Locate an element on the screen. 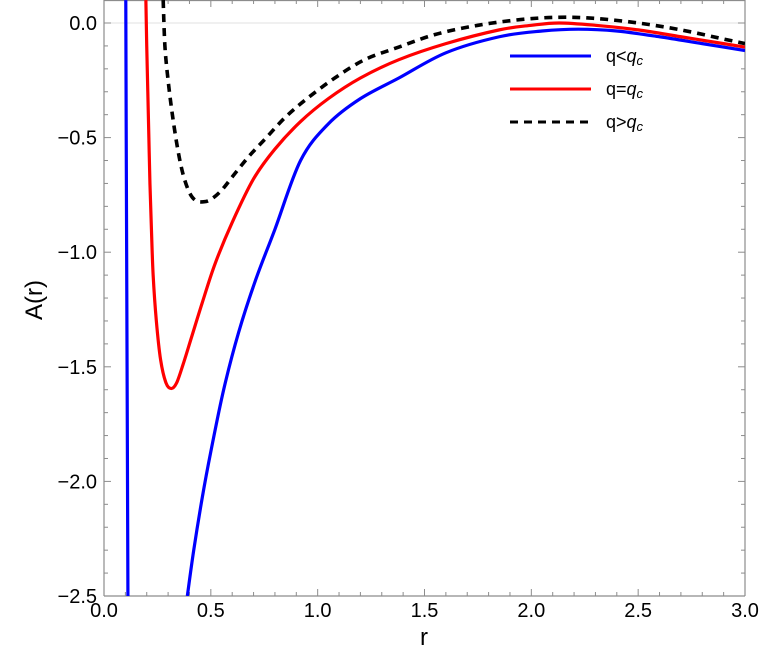 The image size is (763, 654). legend-label: q<qc is located at coordinates (625, 57).